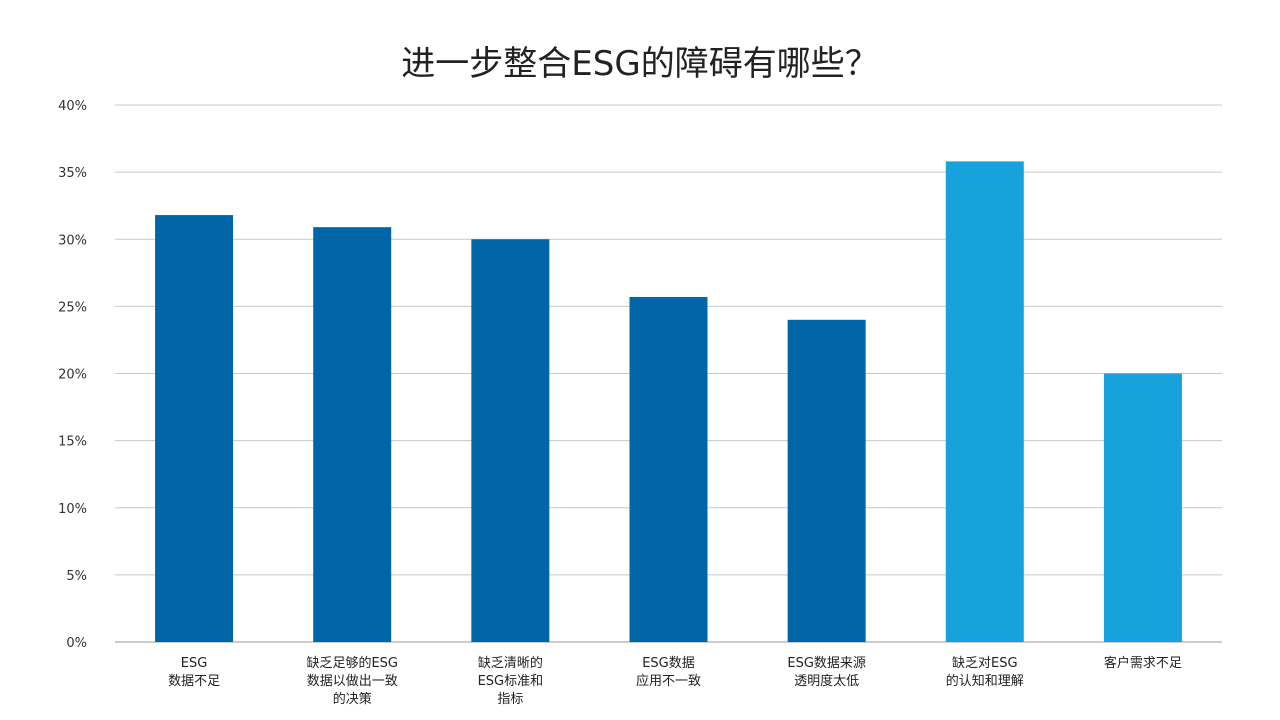 The width and height of the screenshot is (1280, 720). What do you see at coordinates (511, 681) in the screenshot?
I see `x-tick-label-line: ESG标准和` at bounding box center [511, 681].